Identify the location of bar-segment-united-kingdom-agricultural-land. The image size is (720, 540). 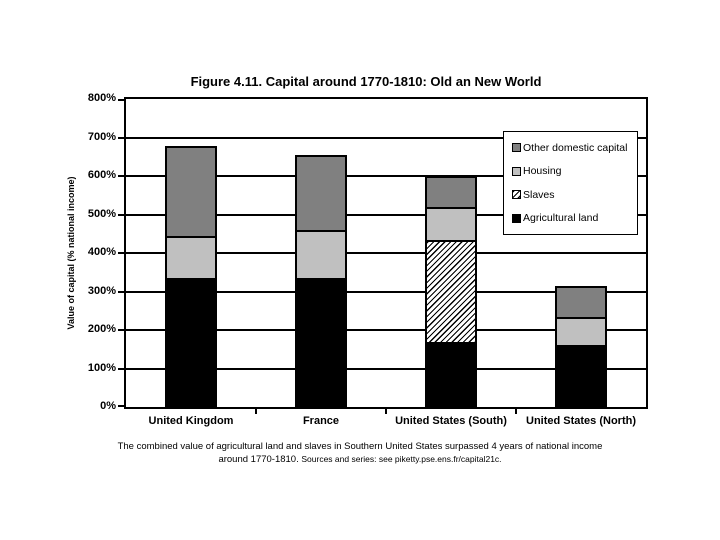
(191, 342).